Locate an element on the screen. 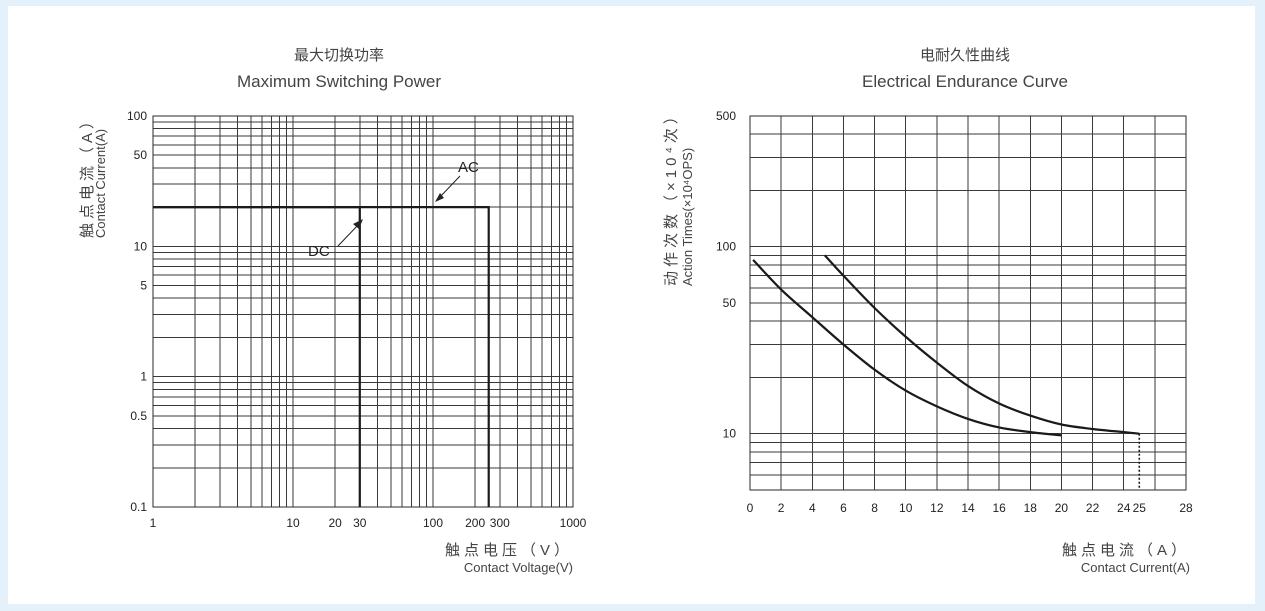 The height and width of the screenshot is (611, 1265). chart2-x-tick-label: 6 is located at coordinates (843, 508).